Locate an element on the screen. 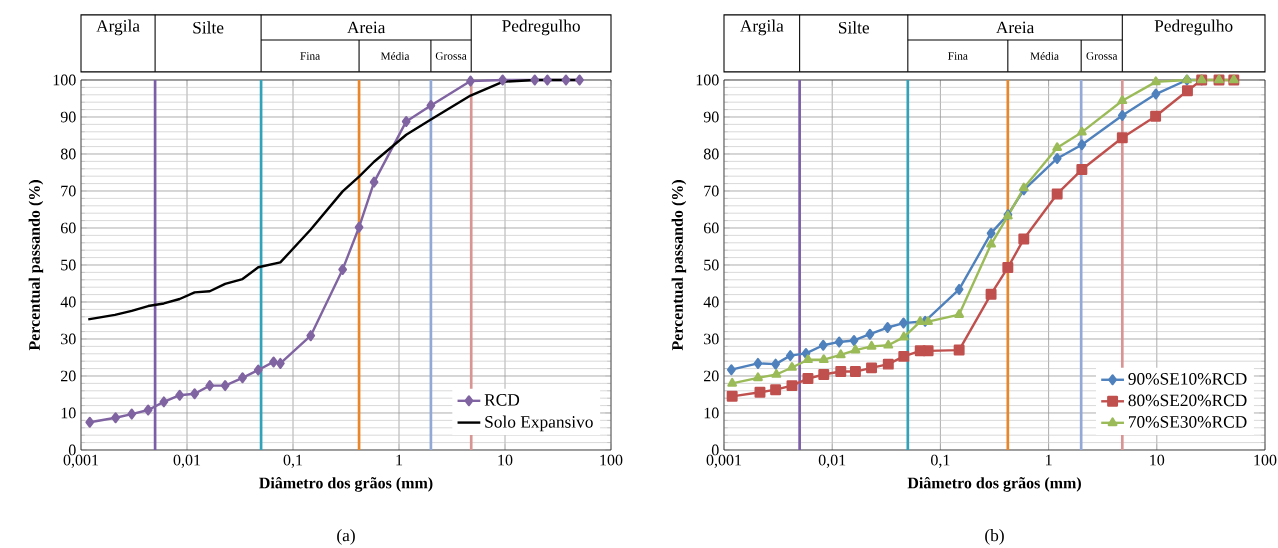 This screenshot has width=1278, height=548. legend-label: 90%SE10%RCD is located at coordinates (1187, 379).